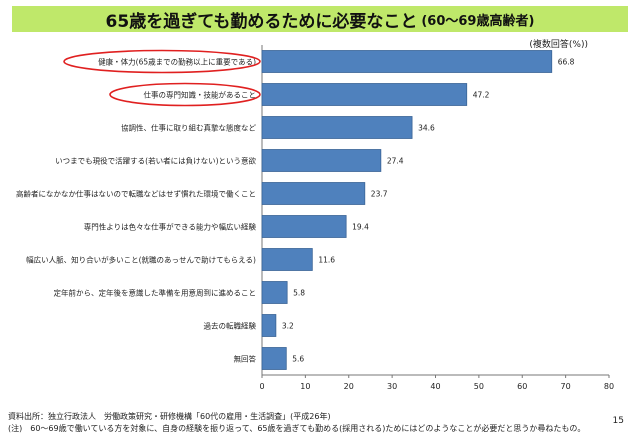 This screenshot has width=640, height=435. Describe the element at coordinates (360, 227) in the screenshot. I see `data-label: 19.4` at that location.